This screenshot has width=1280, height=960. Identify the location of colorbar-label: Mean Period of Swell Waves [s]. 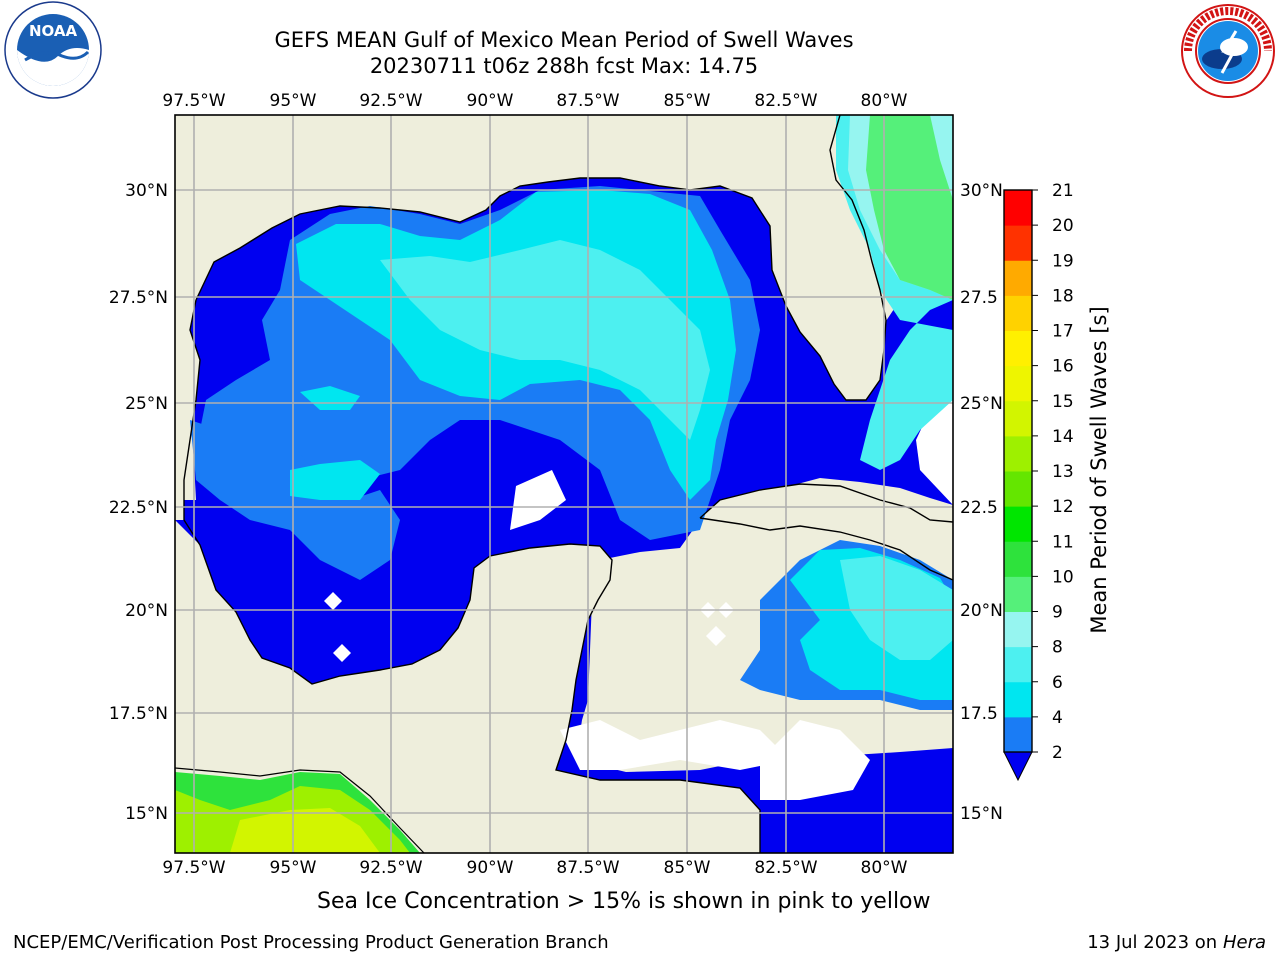
(1099, 469).